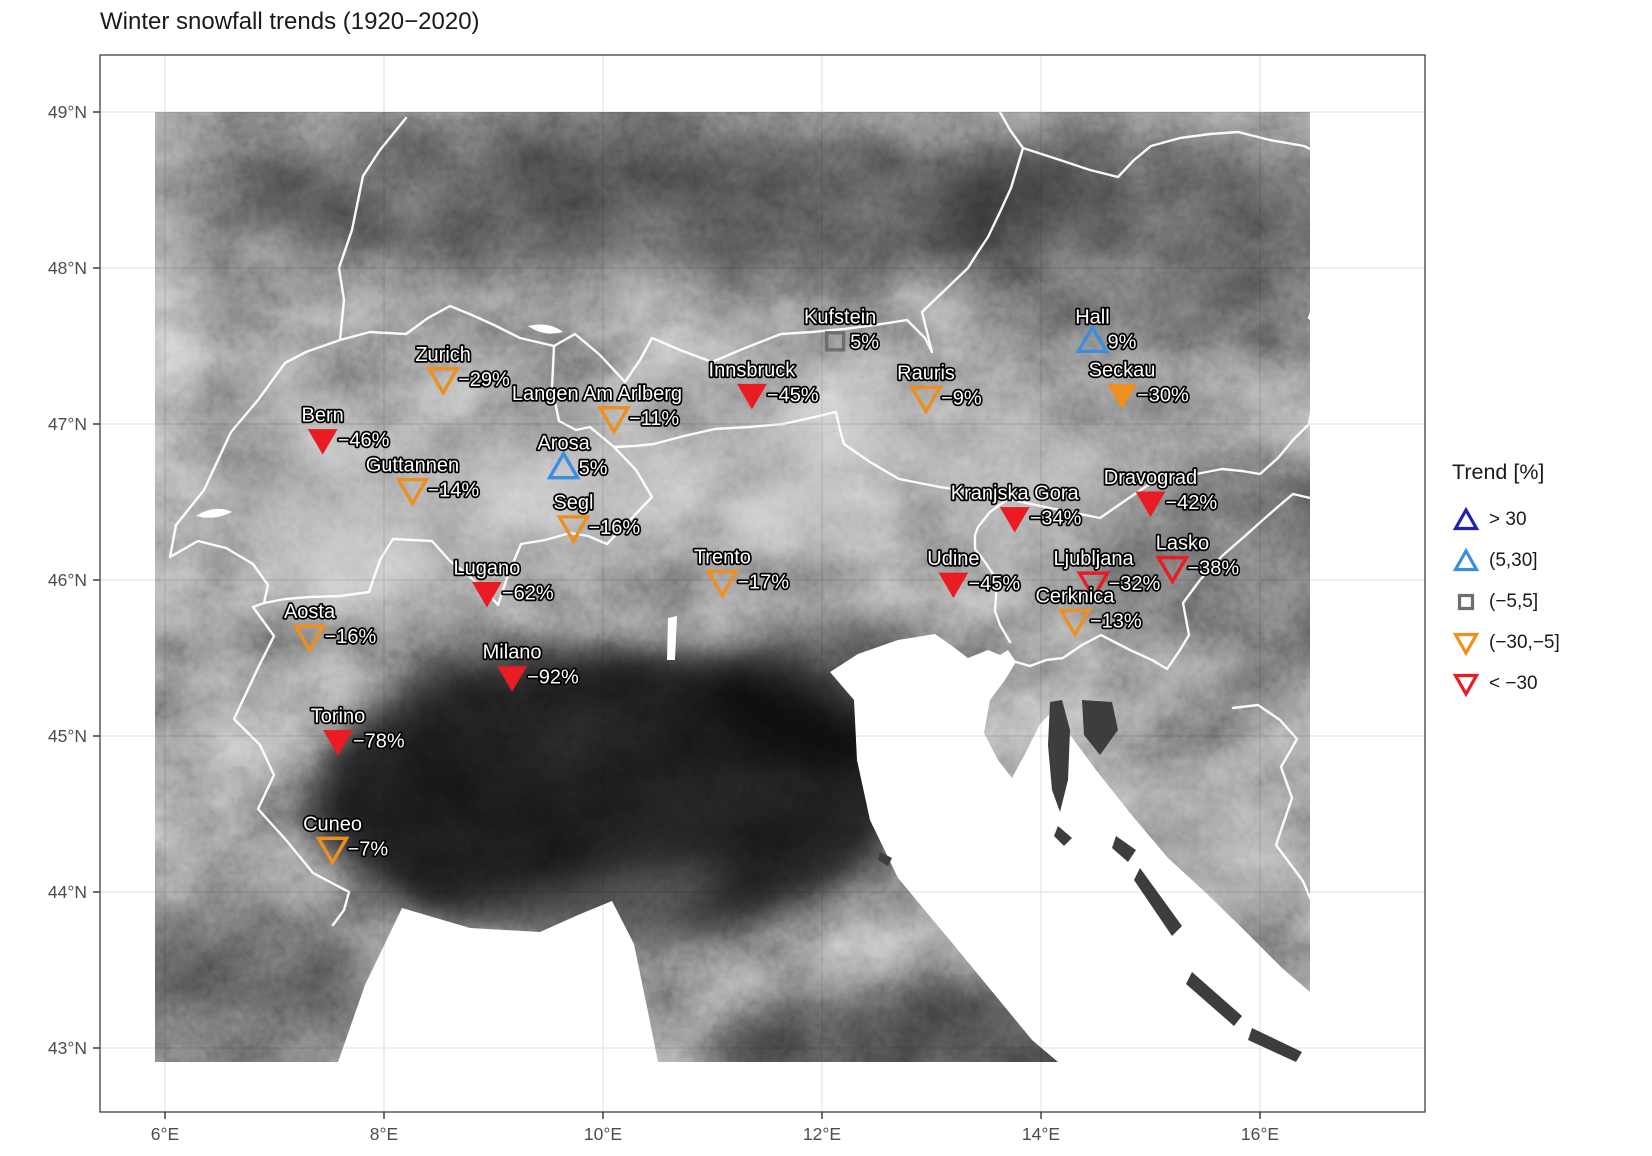  I want to click on border-cz-at, so click(1165, 154).